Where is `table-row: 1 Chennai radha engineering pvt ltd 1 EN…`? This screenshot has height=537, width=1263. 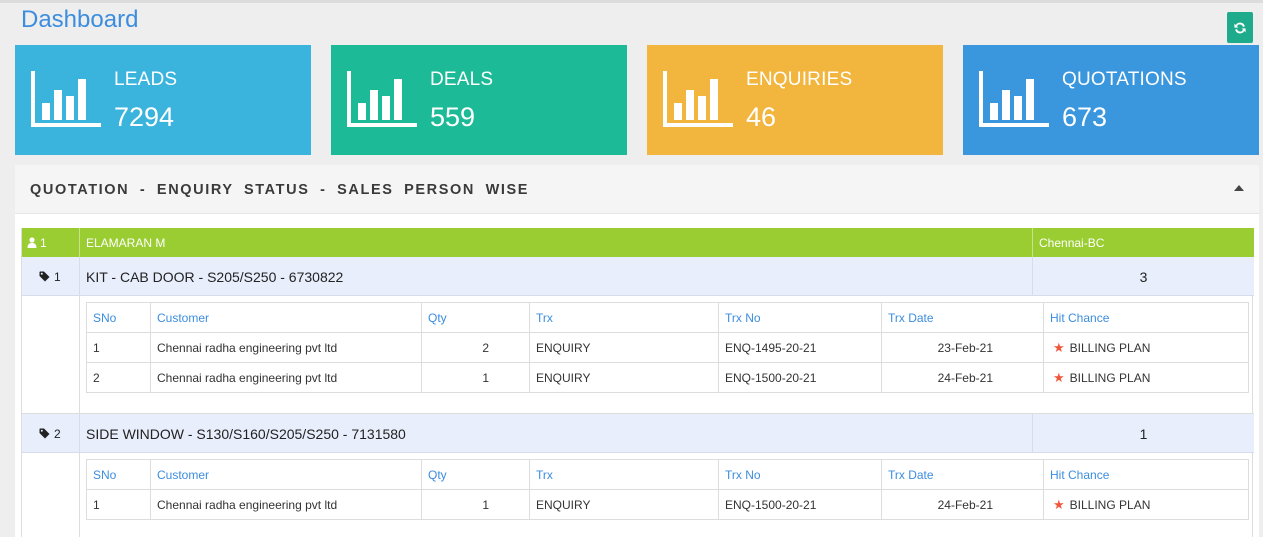
table-row: 1 Chennai radha engineering pvt ltd 1 EN… is located at coordinates (667, 504).